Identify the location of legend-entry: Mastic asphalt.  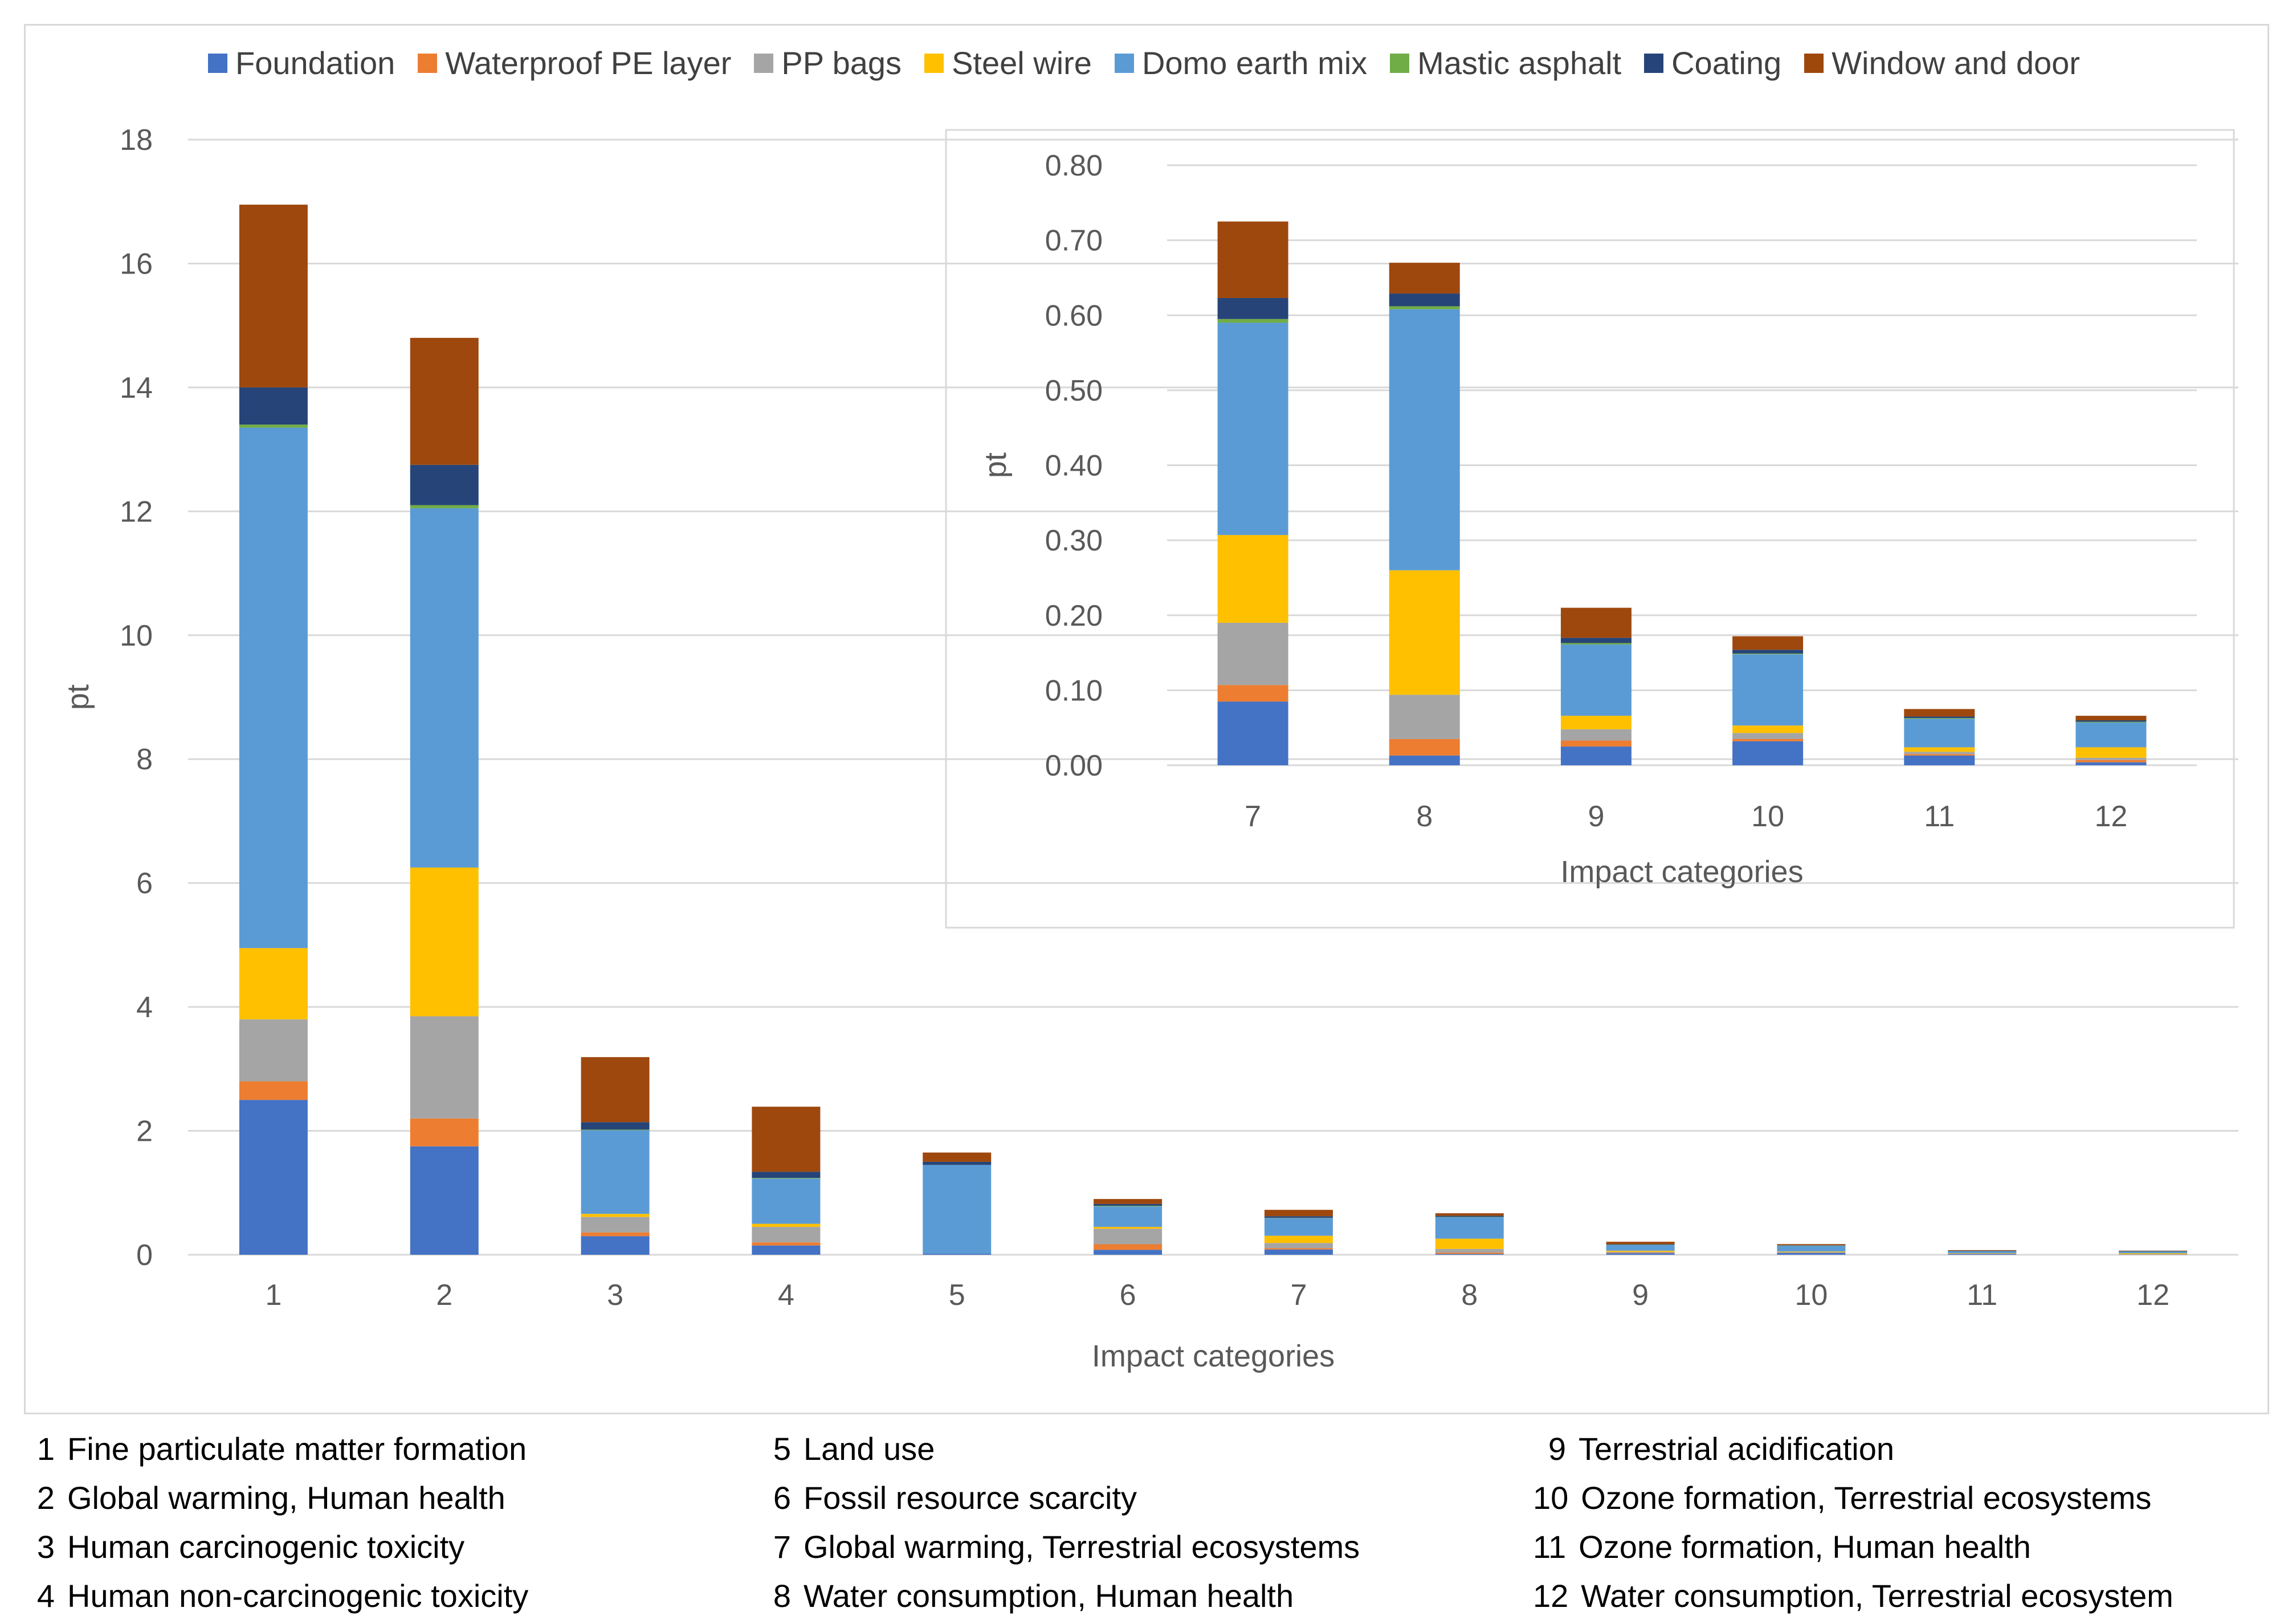
(1505, 63).